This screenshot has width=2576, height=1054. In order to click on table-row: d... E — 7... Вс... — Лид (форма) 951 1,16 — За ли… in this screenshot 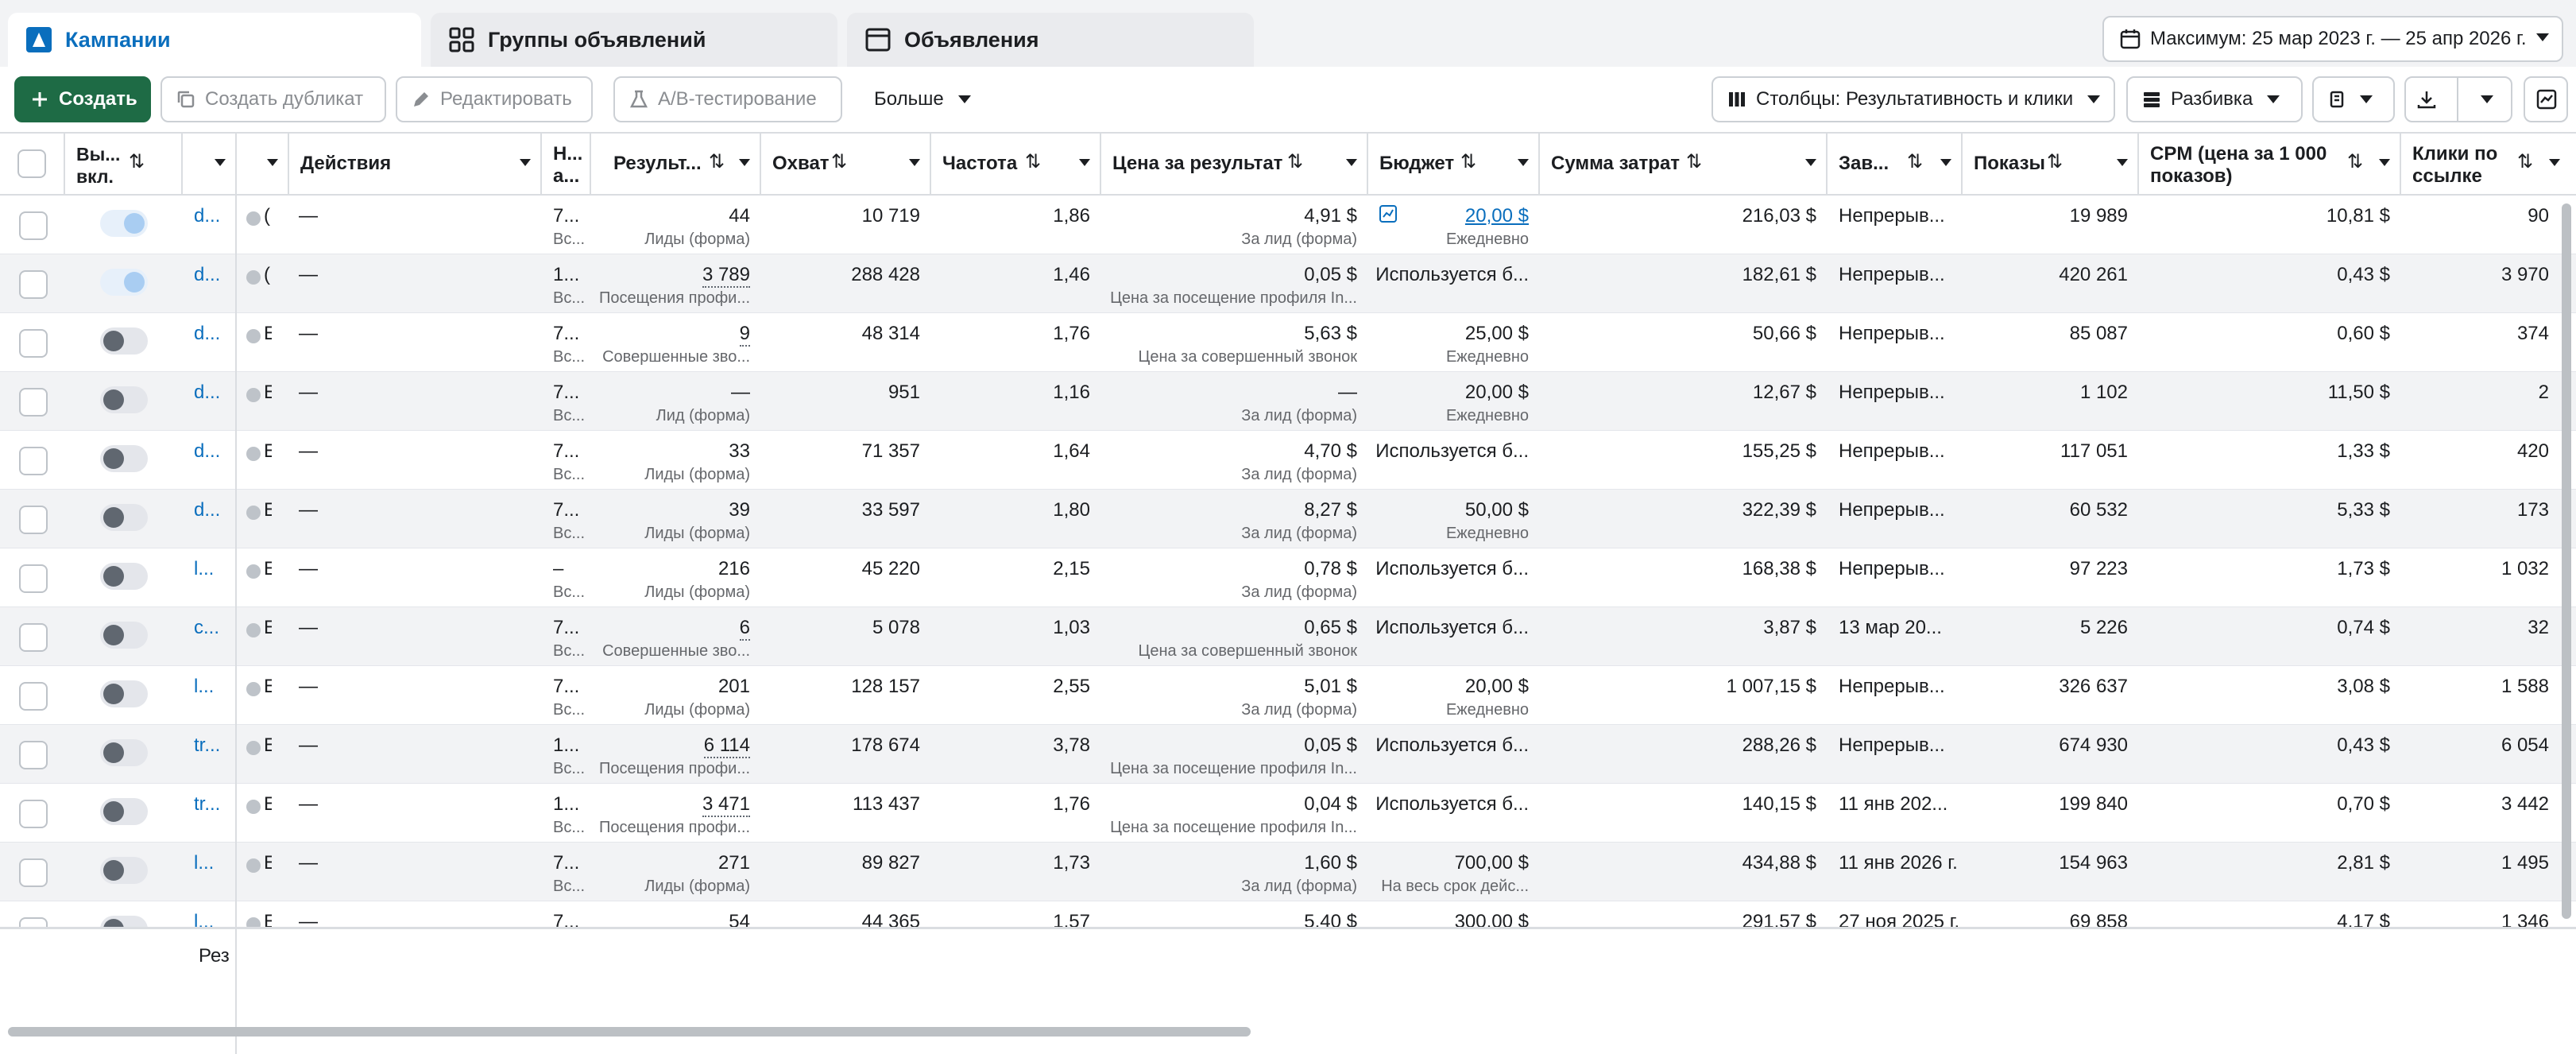, I will do `click(1288, 401)`.